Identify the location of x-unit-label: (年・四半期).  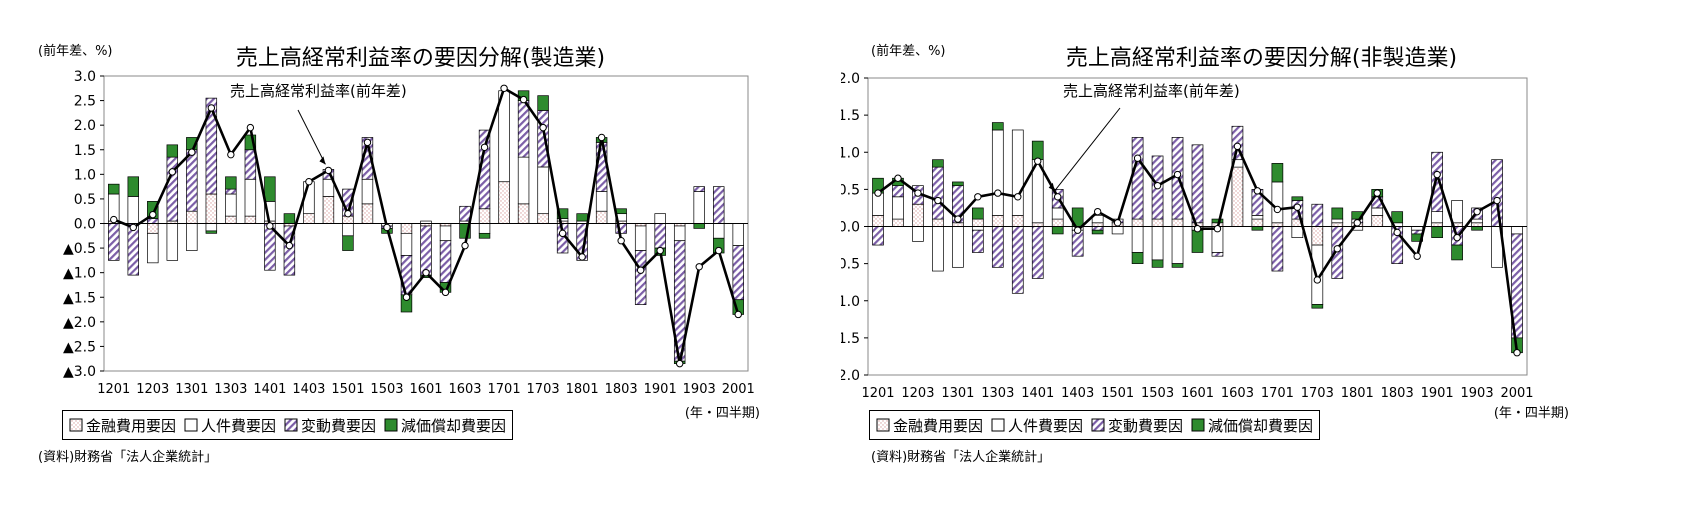
(722, 413).